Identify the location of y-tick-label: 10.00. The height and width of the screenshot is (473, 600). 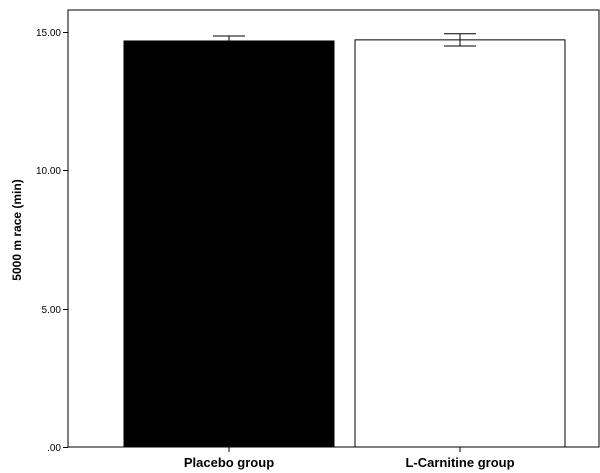
(48, 171).